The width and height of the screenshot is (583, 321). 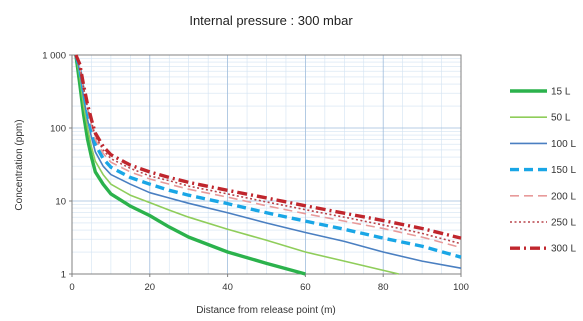 I want to click on y-tick-label: 100, so click(x=58, y=129).